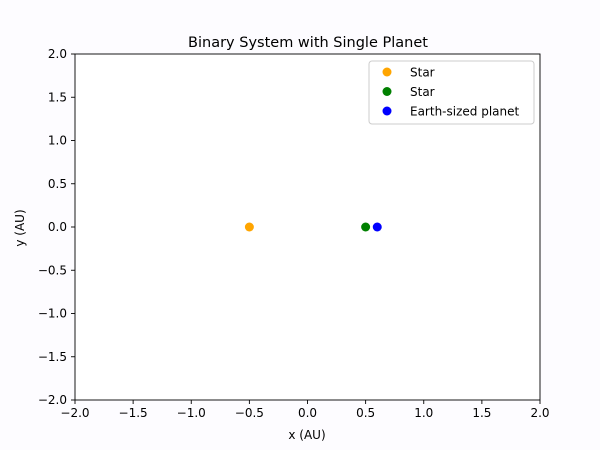 The image size is (600, 454). Describe the element at coordinates (20, 227) in the screenshot. I see `y-axis-label: y (AU)` at that location.